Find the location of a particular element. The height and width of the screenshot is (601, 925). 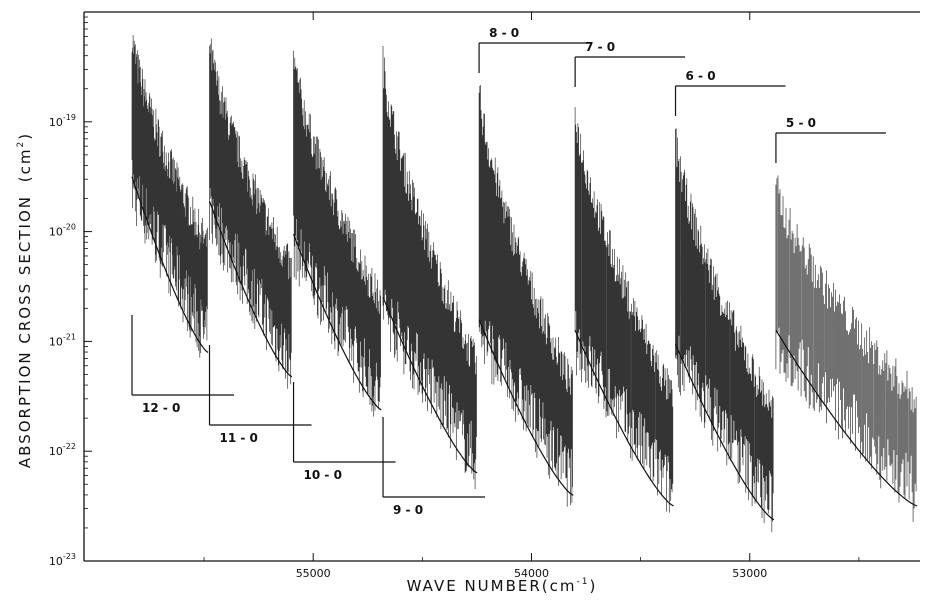

y-tick-label: 10-21 is located at coordinates (62, 340).